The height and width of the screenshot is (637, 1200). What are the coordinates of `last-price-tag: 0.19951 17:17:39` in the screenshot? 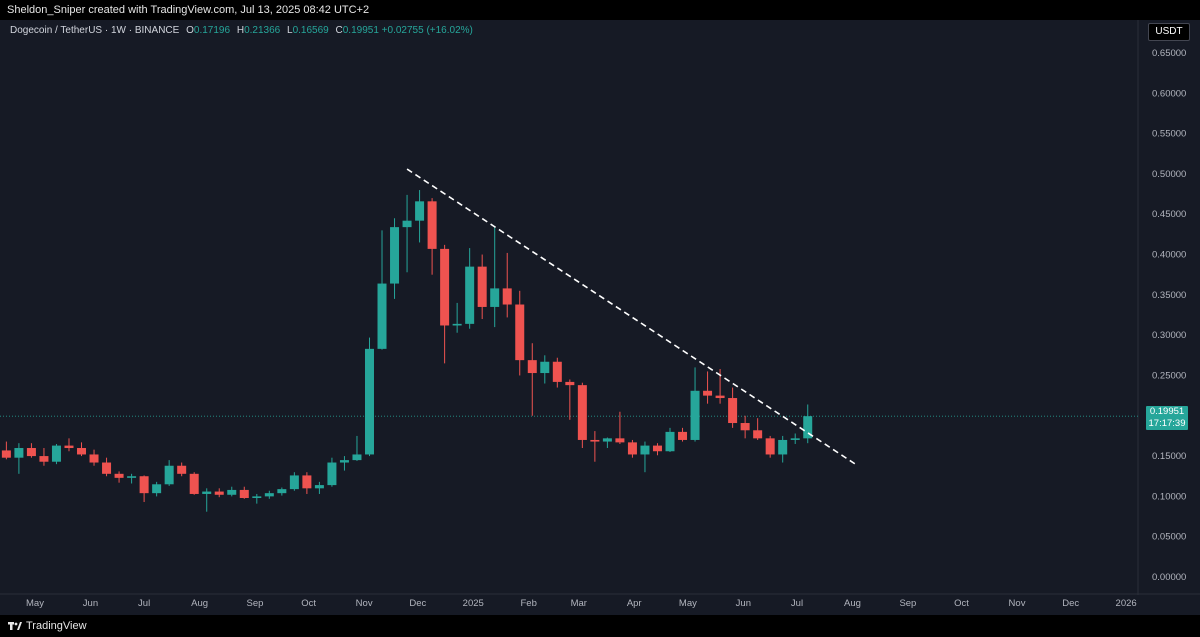 It's located at (1167, 418).